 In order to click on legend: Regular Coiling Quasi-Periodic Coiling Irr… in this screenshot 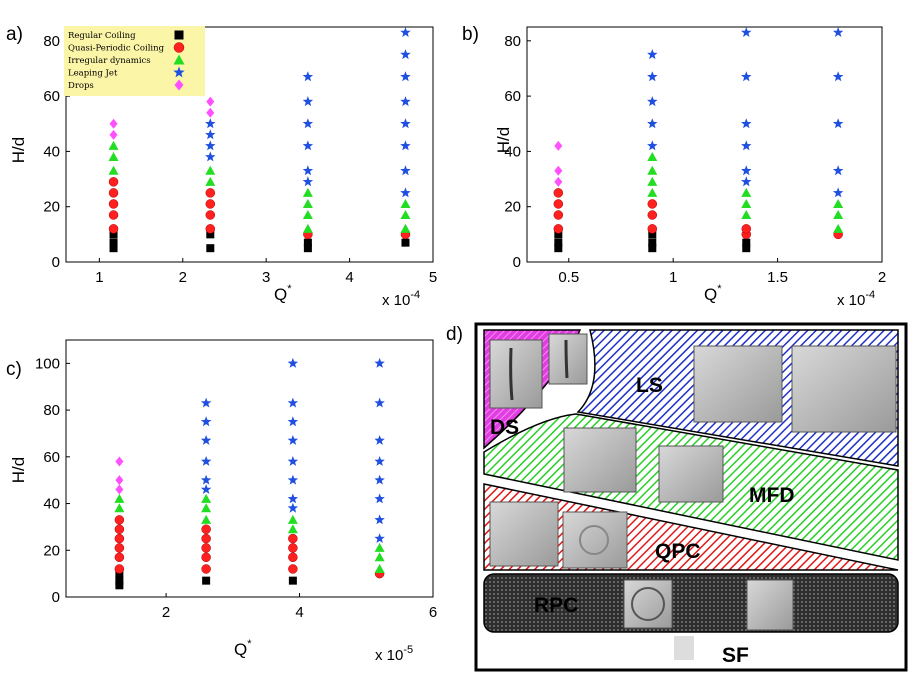, I will do `click(134, 61)`.